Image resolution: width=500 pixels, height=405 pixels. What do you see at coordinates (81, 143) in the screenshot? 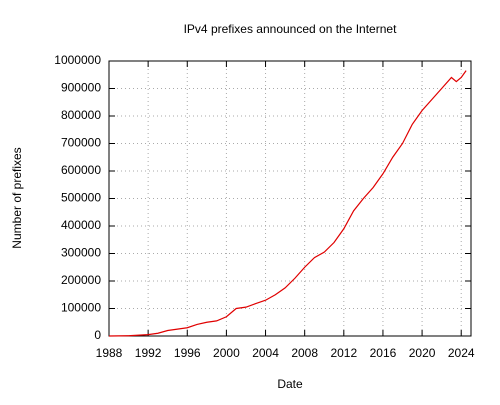
I see `y-tick-label: 700000` at bounding box center [81, 143].